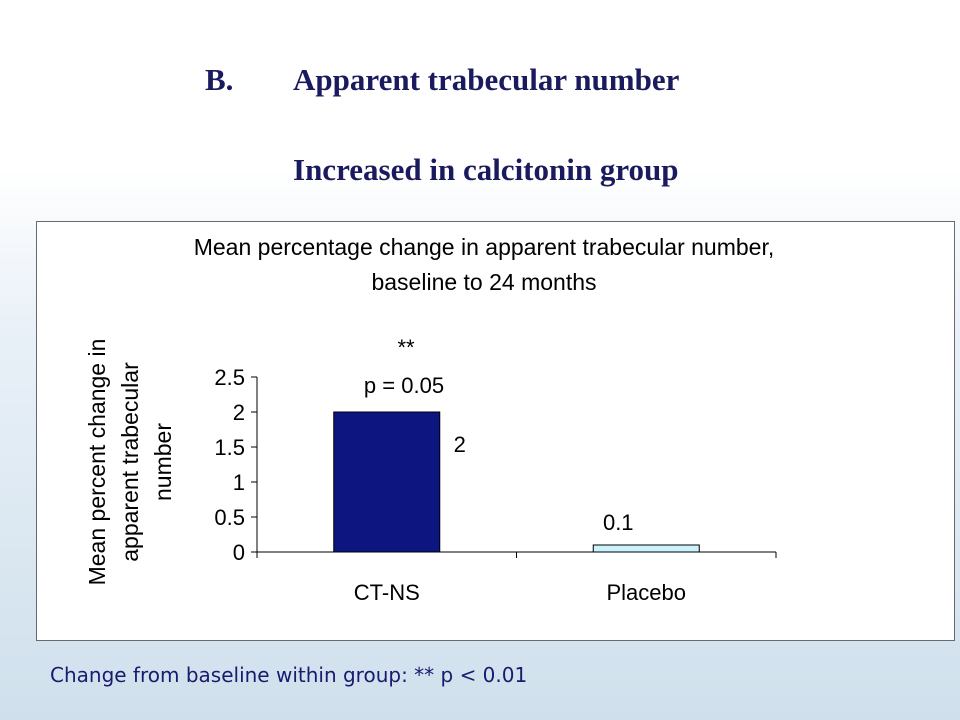 This screenshot has height=720, width=960. I want to click on p-value-annotation: p = 0.05, so click(404, 385).